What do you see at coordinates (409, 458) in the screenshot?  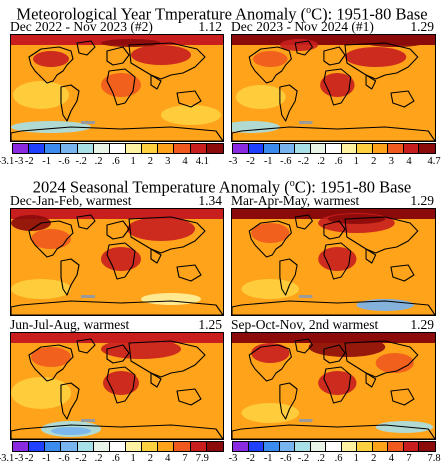 I see `legend-tick-label: 7` at bounding box center [409, 458].